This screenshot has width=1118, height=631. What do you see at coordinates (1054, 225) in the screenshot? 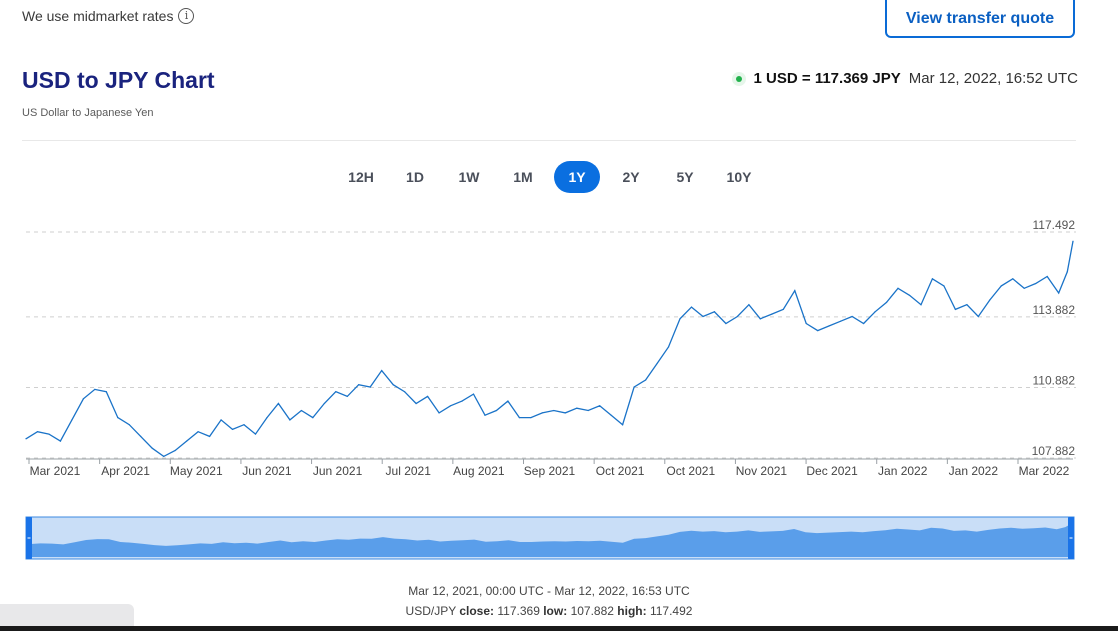
I see `y-tick-label: 117.492` at bounding box center [1054, 225].